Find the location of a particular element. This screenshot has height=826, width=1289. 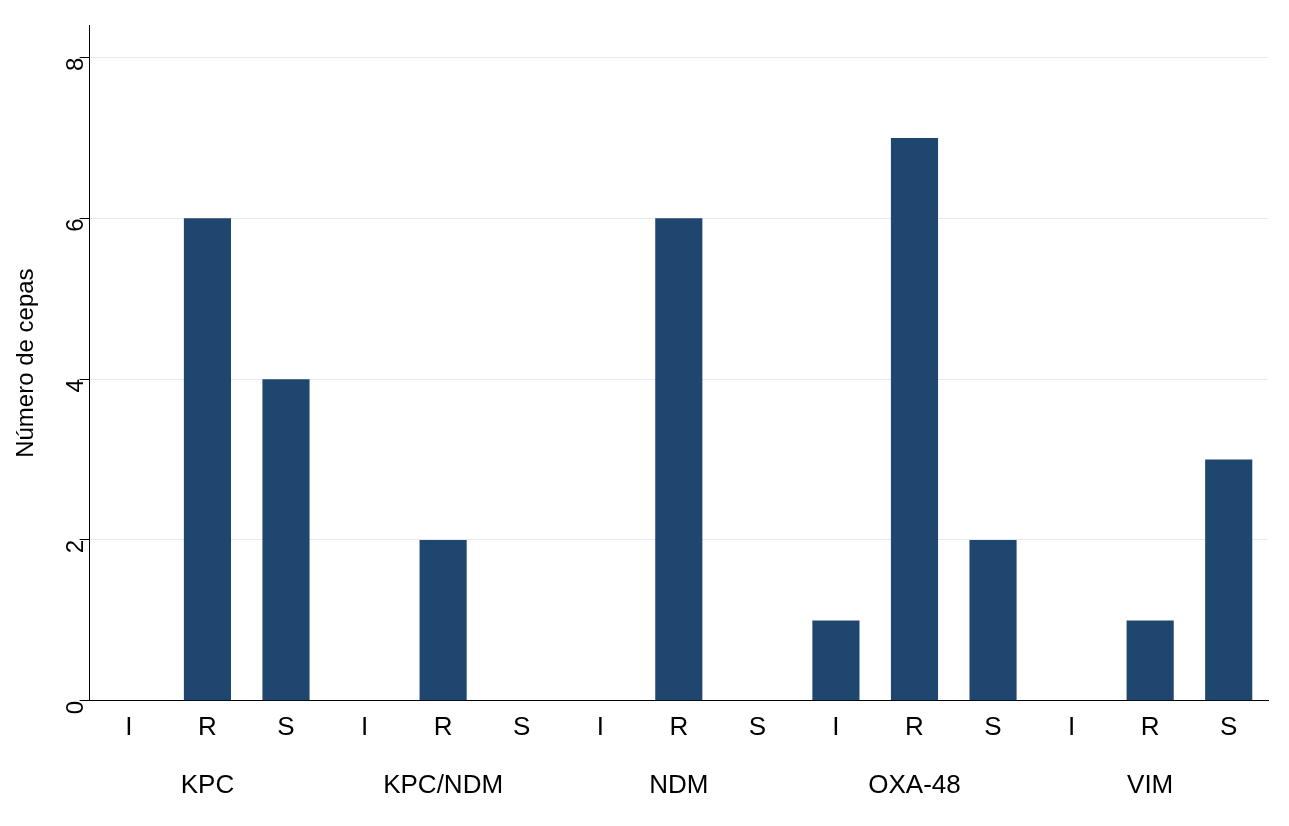

text: VIM is located at coordinates (1150, 784).